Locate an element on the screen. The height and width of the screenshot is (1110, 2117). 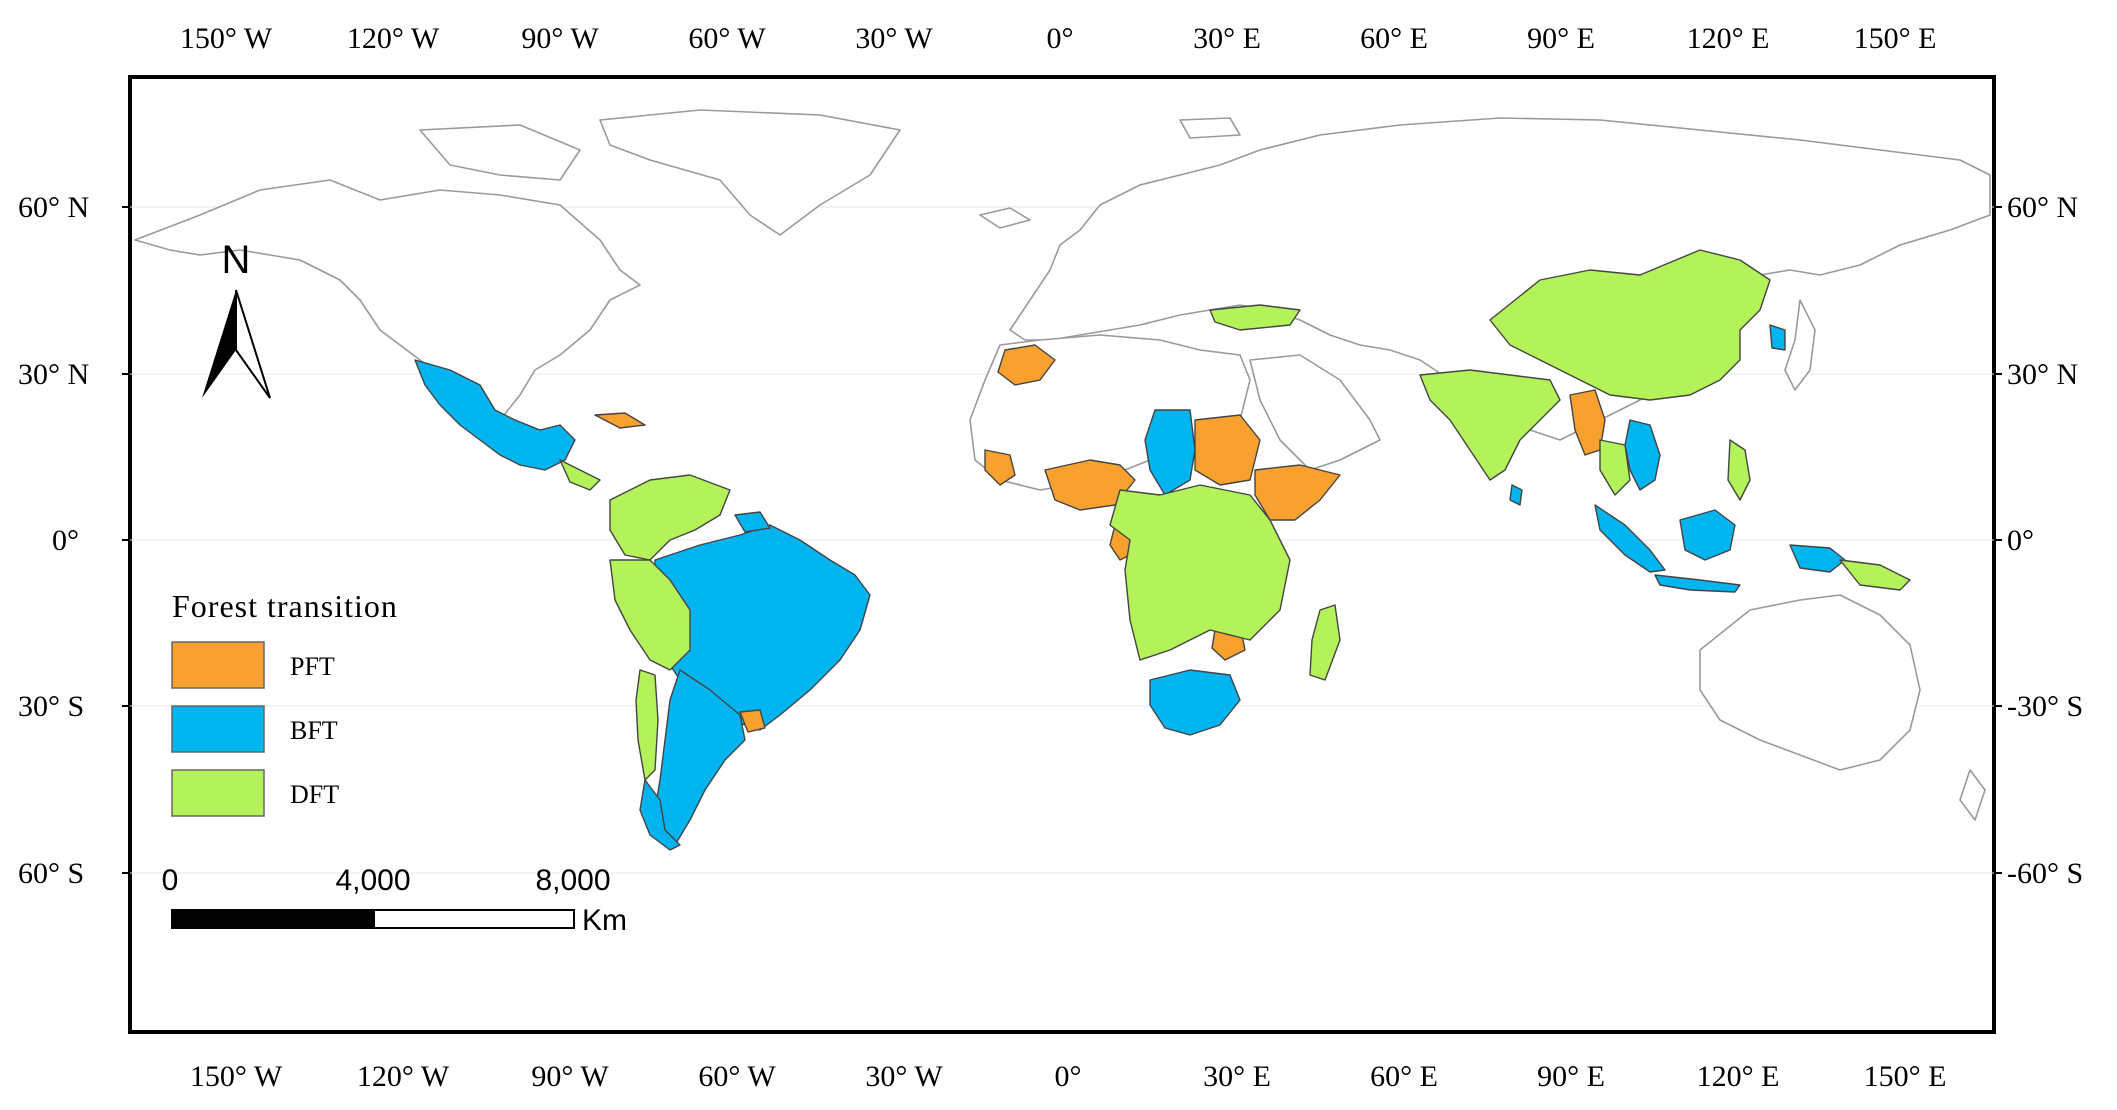
legend-title: Forest transition is located at coordinates (285, 606).